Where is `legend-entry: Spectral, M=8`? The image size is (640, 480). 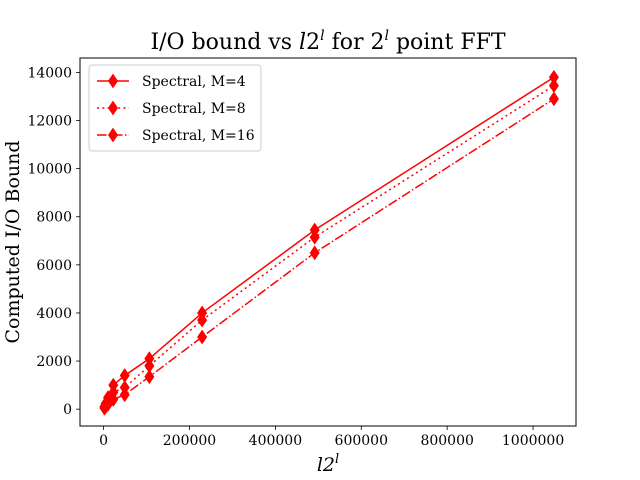 legend-entry: Spectral, M=8 is located at coordinates (171, 108).